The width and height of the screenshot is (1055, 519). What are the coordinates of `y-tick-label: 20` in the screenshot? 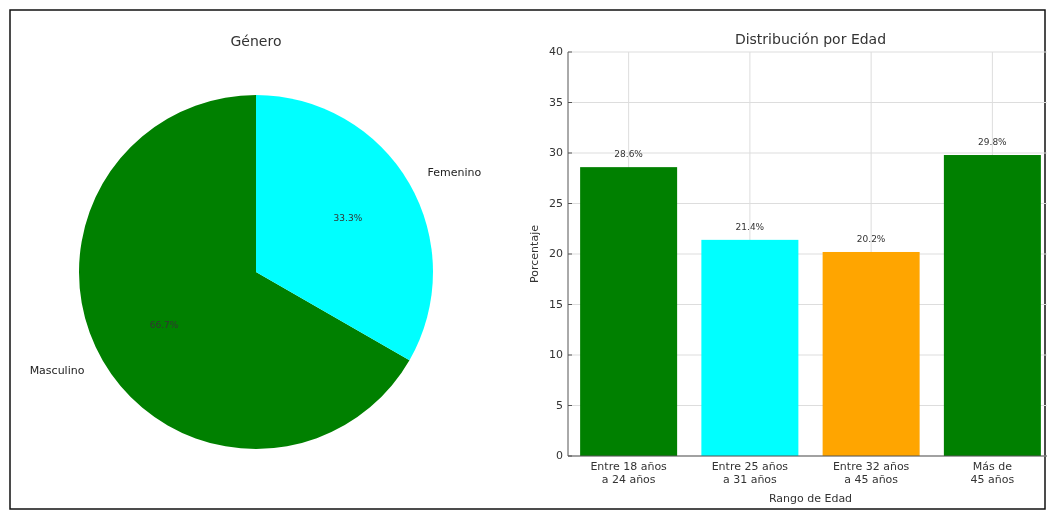 It's located at (556, 253).